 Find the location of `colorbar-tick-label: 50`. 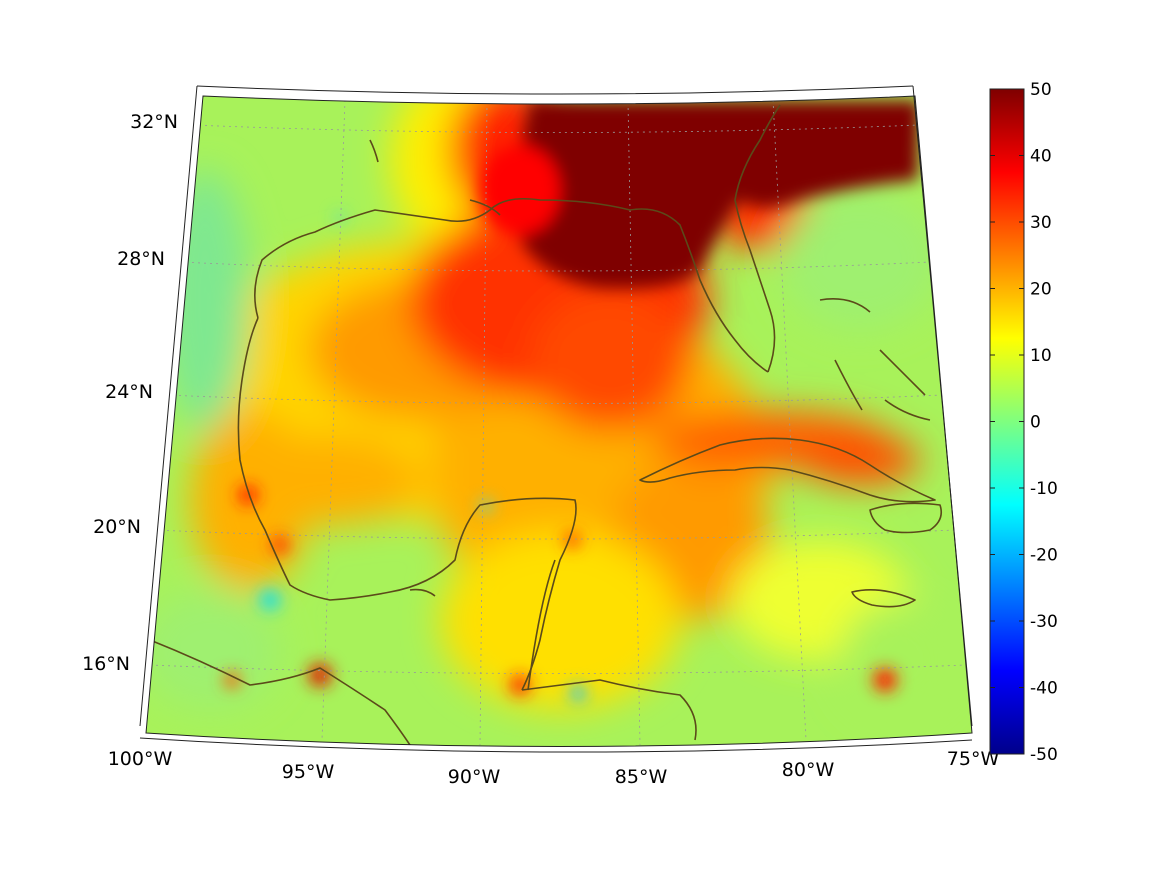

colorbar-tick-label: 50 is located at coordinates (1041, 90).